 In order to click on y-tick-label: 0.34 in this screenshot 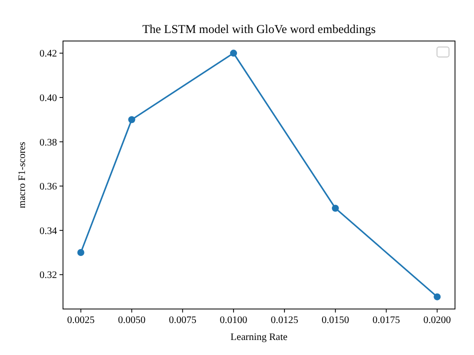, I will do `click(48, 231)`.